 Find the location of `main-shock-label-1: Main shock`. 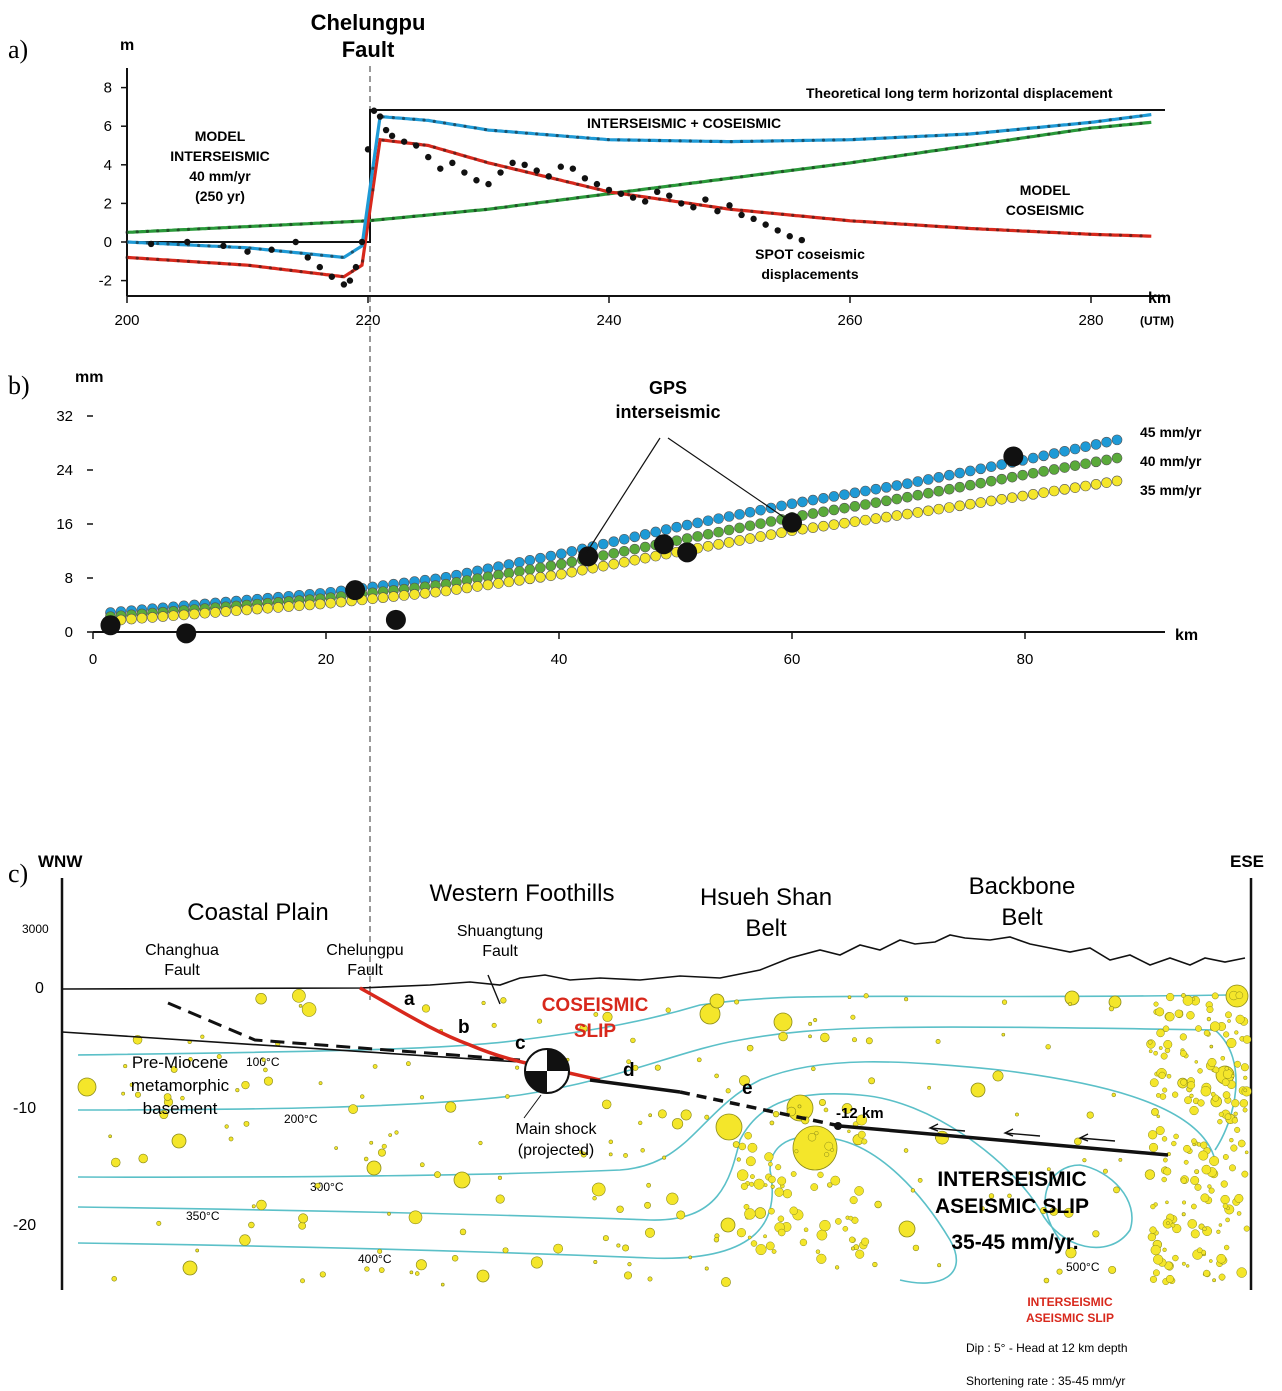

main-shock-label-1: Main shock is located at coordinates (557, 1129).